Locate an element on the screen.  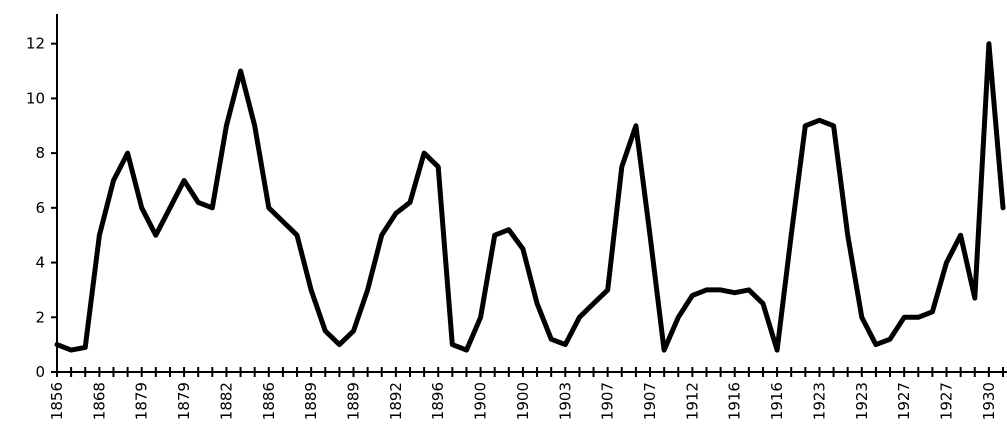
x-tick-label: 1912 is located at coordinates (692, 401).